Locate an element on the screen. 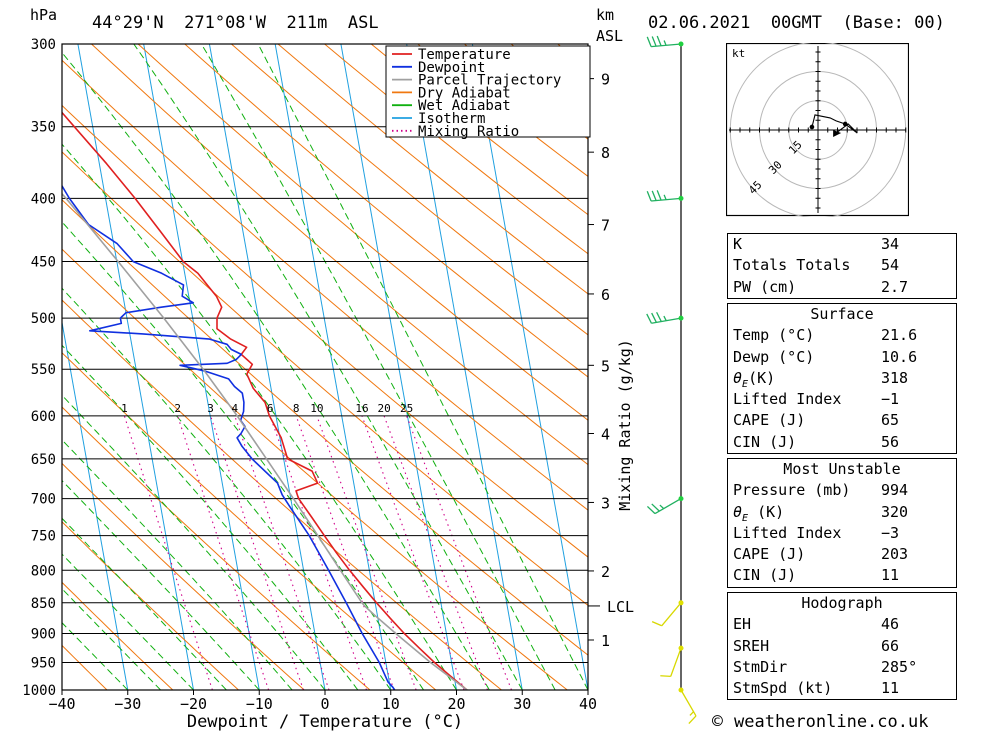  pw-value: 2.7 is located at coordinates (895, 286).